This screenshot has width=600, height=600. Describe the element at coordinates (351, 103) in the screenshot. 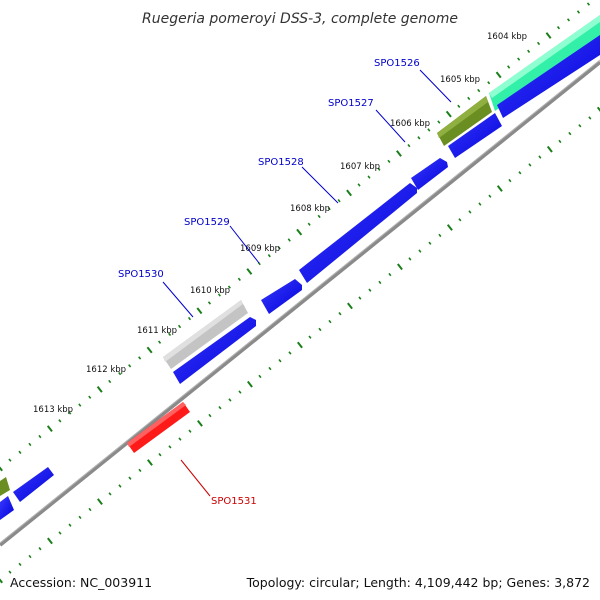

I see `gene-label-spo1527: SPO1527` at that location.